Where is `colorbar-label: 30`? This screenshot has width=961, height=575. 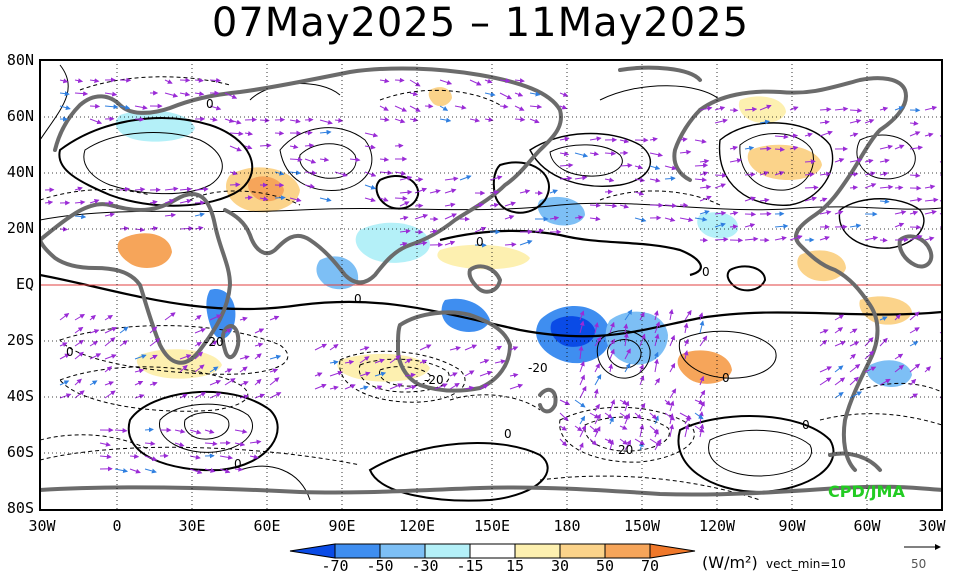 colorbar-label: 30 is located at coordinates (560, 566).